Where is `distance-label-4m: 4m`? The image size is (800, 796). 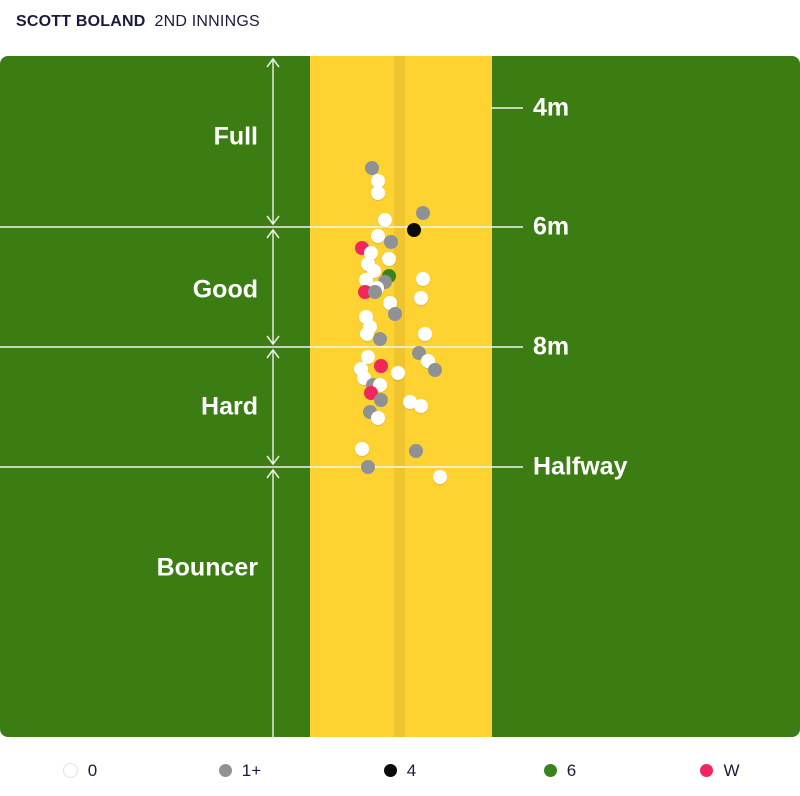 distance-label-4m: 4m is located at coordinates (551, 107).